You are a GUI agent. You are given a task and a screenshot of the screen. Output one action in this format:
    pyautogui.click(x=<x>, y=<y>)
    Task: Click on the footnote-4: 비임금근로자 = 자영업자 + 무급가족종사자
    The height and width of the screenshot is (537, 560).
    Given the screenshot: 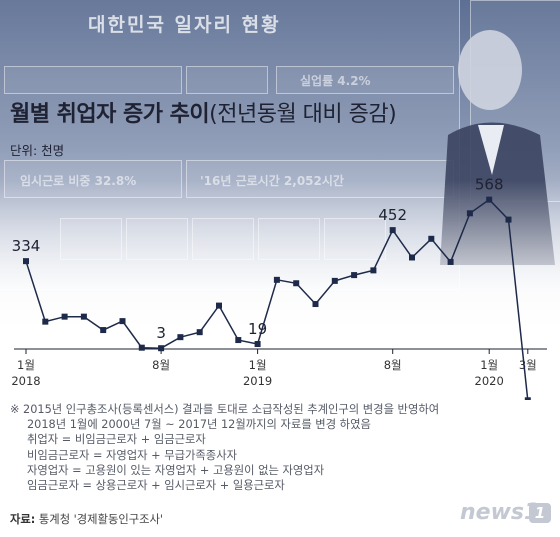 What is the action you would take?
    pyautogui.click(x=132, y=455)
    